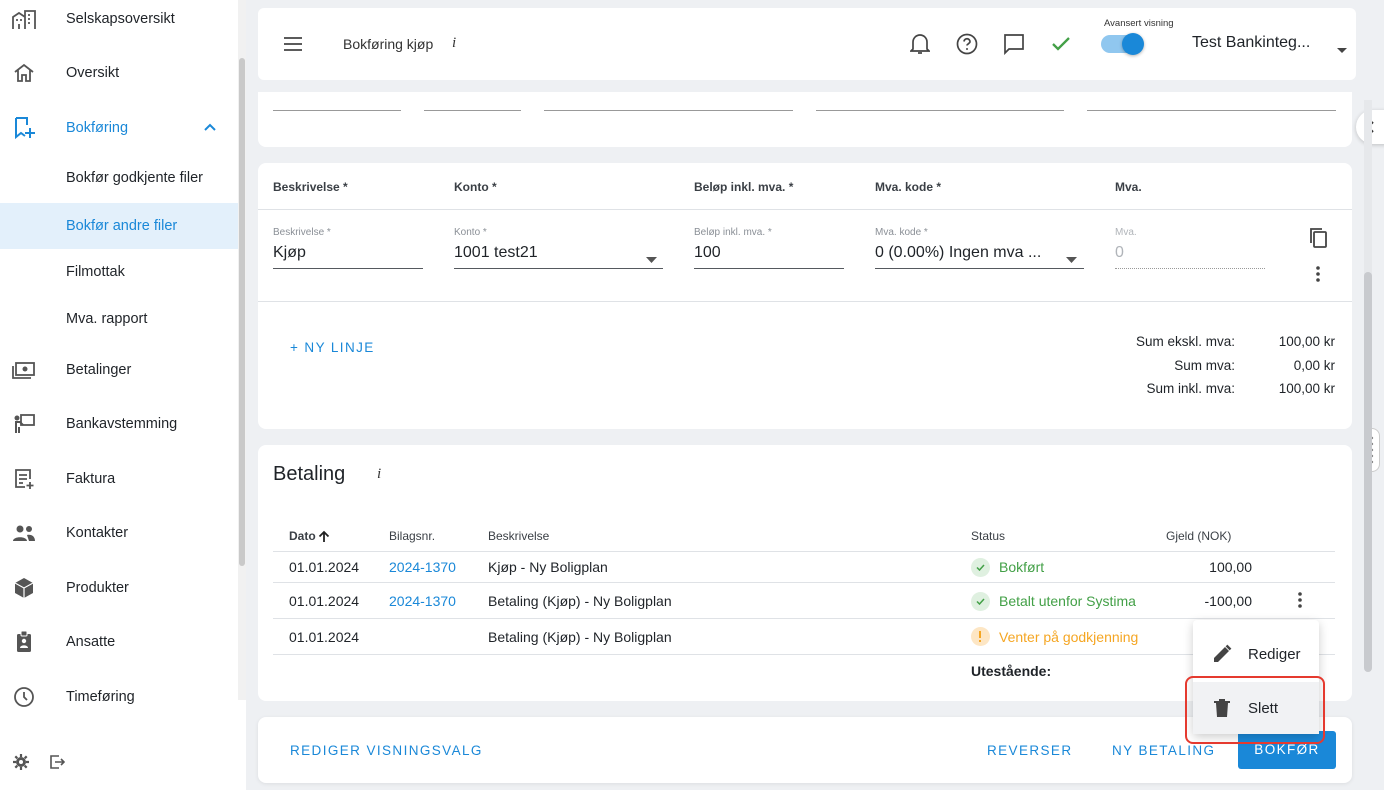  Describe the element at coordinates (324, 539) in the screenshot. I see `arrow-up-icon` at that location.